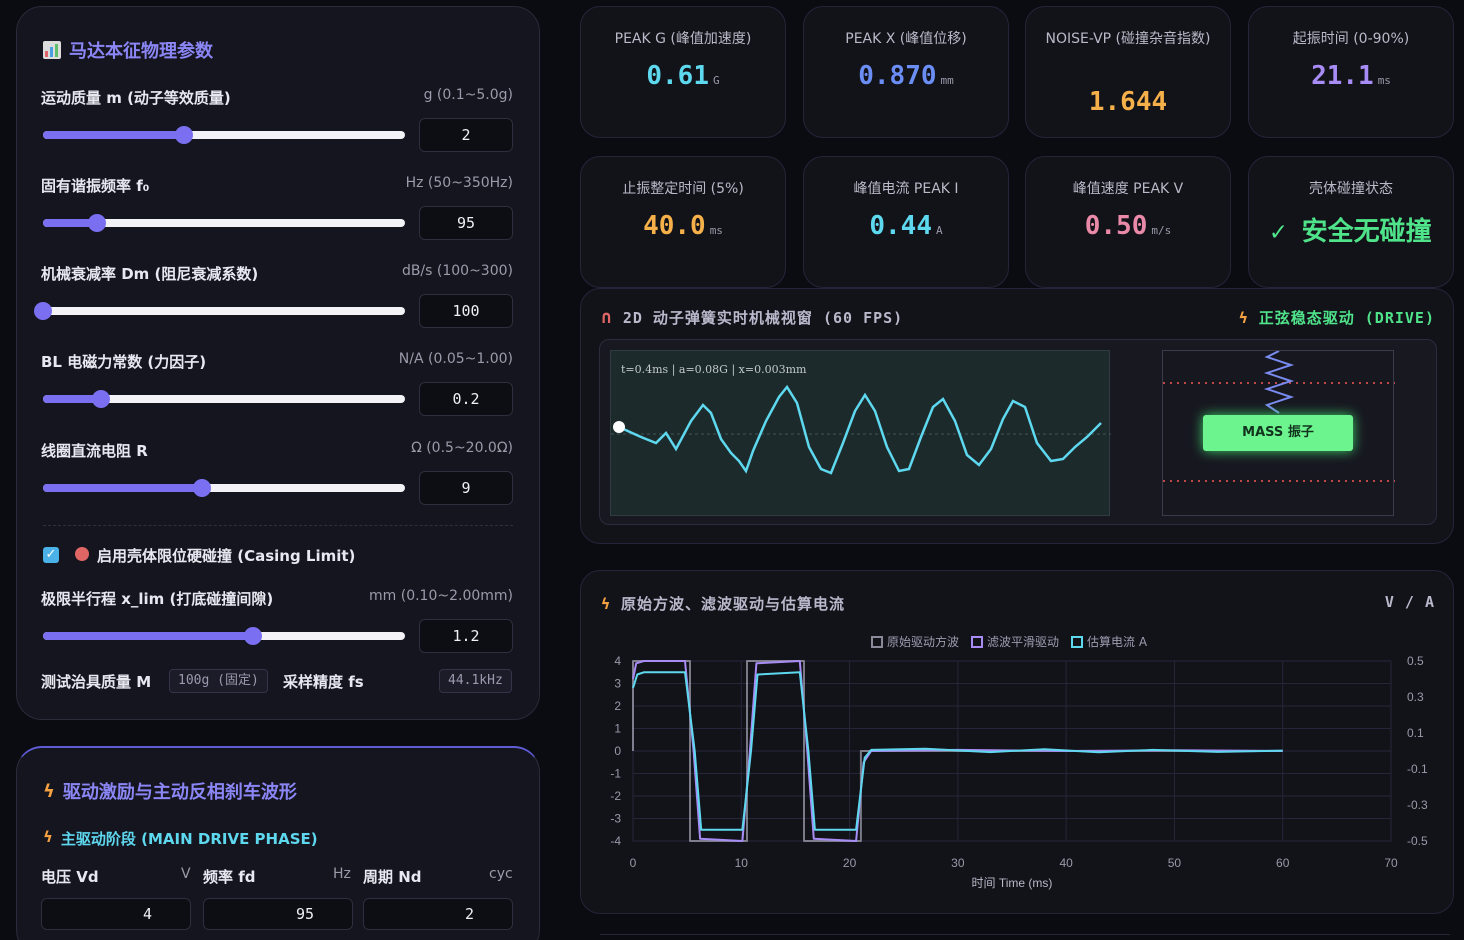 The height and width of the screenshot is (940, 1464). Describe the element at coordinates (323, 682) in the screenshot. I see `sample-rate-label: 采样精度 fs` at that location.